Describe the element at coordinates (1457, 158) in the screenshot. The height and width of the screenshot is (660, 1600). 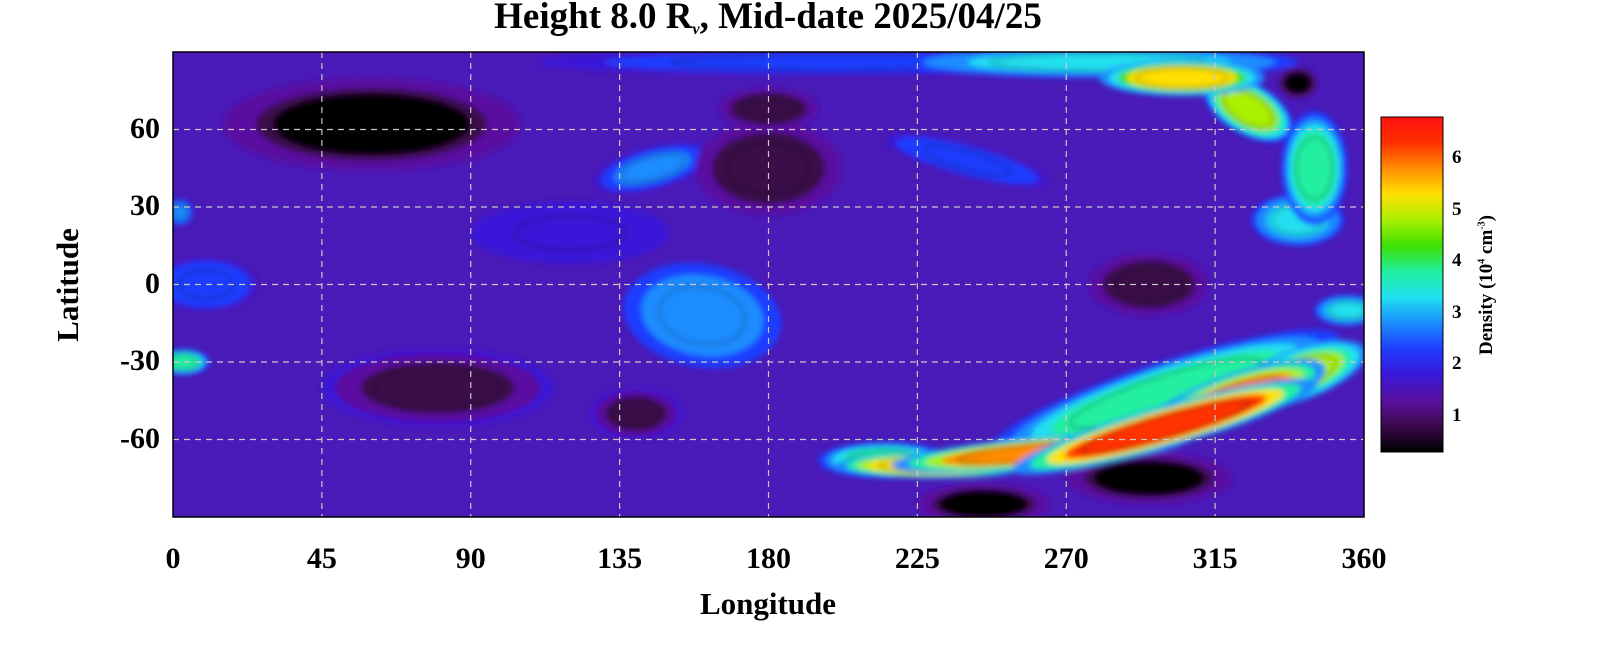
I see `colorbar-tick-label: 6` at that location.